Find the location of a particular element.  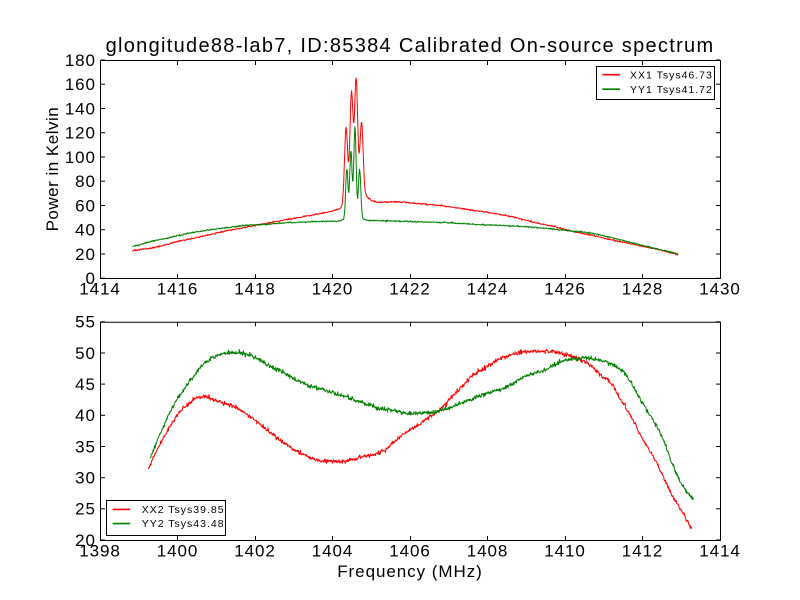

svg-text: 1422 is located at coordinates (409, 289).